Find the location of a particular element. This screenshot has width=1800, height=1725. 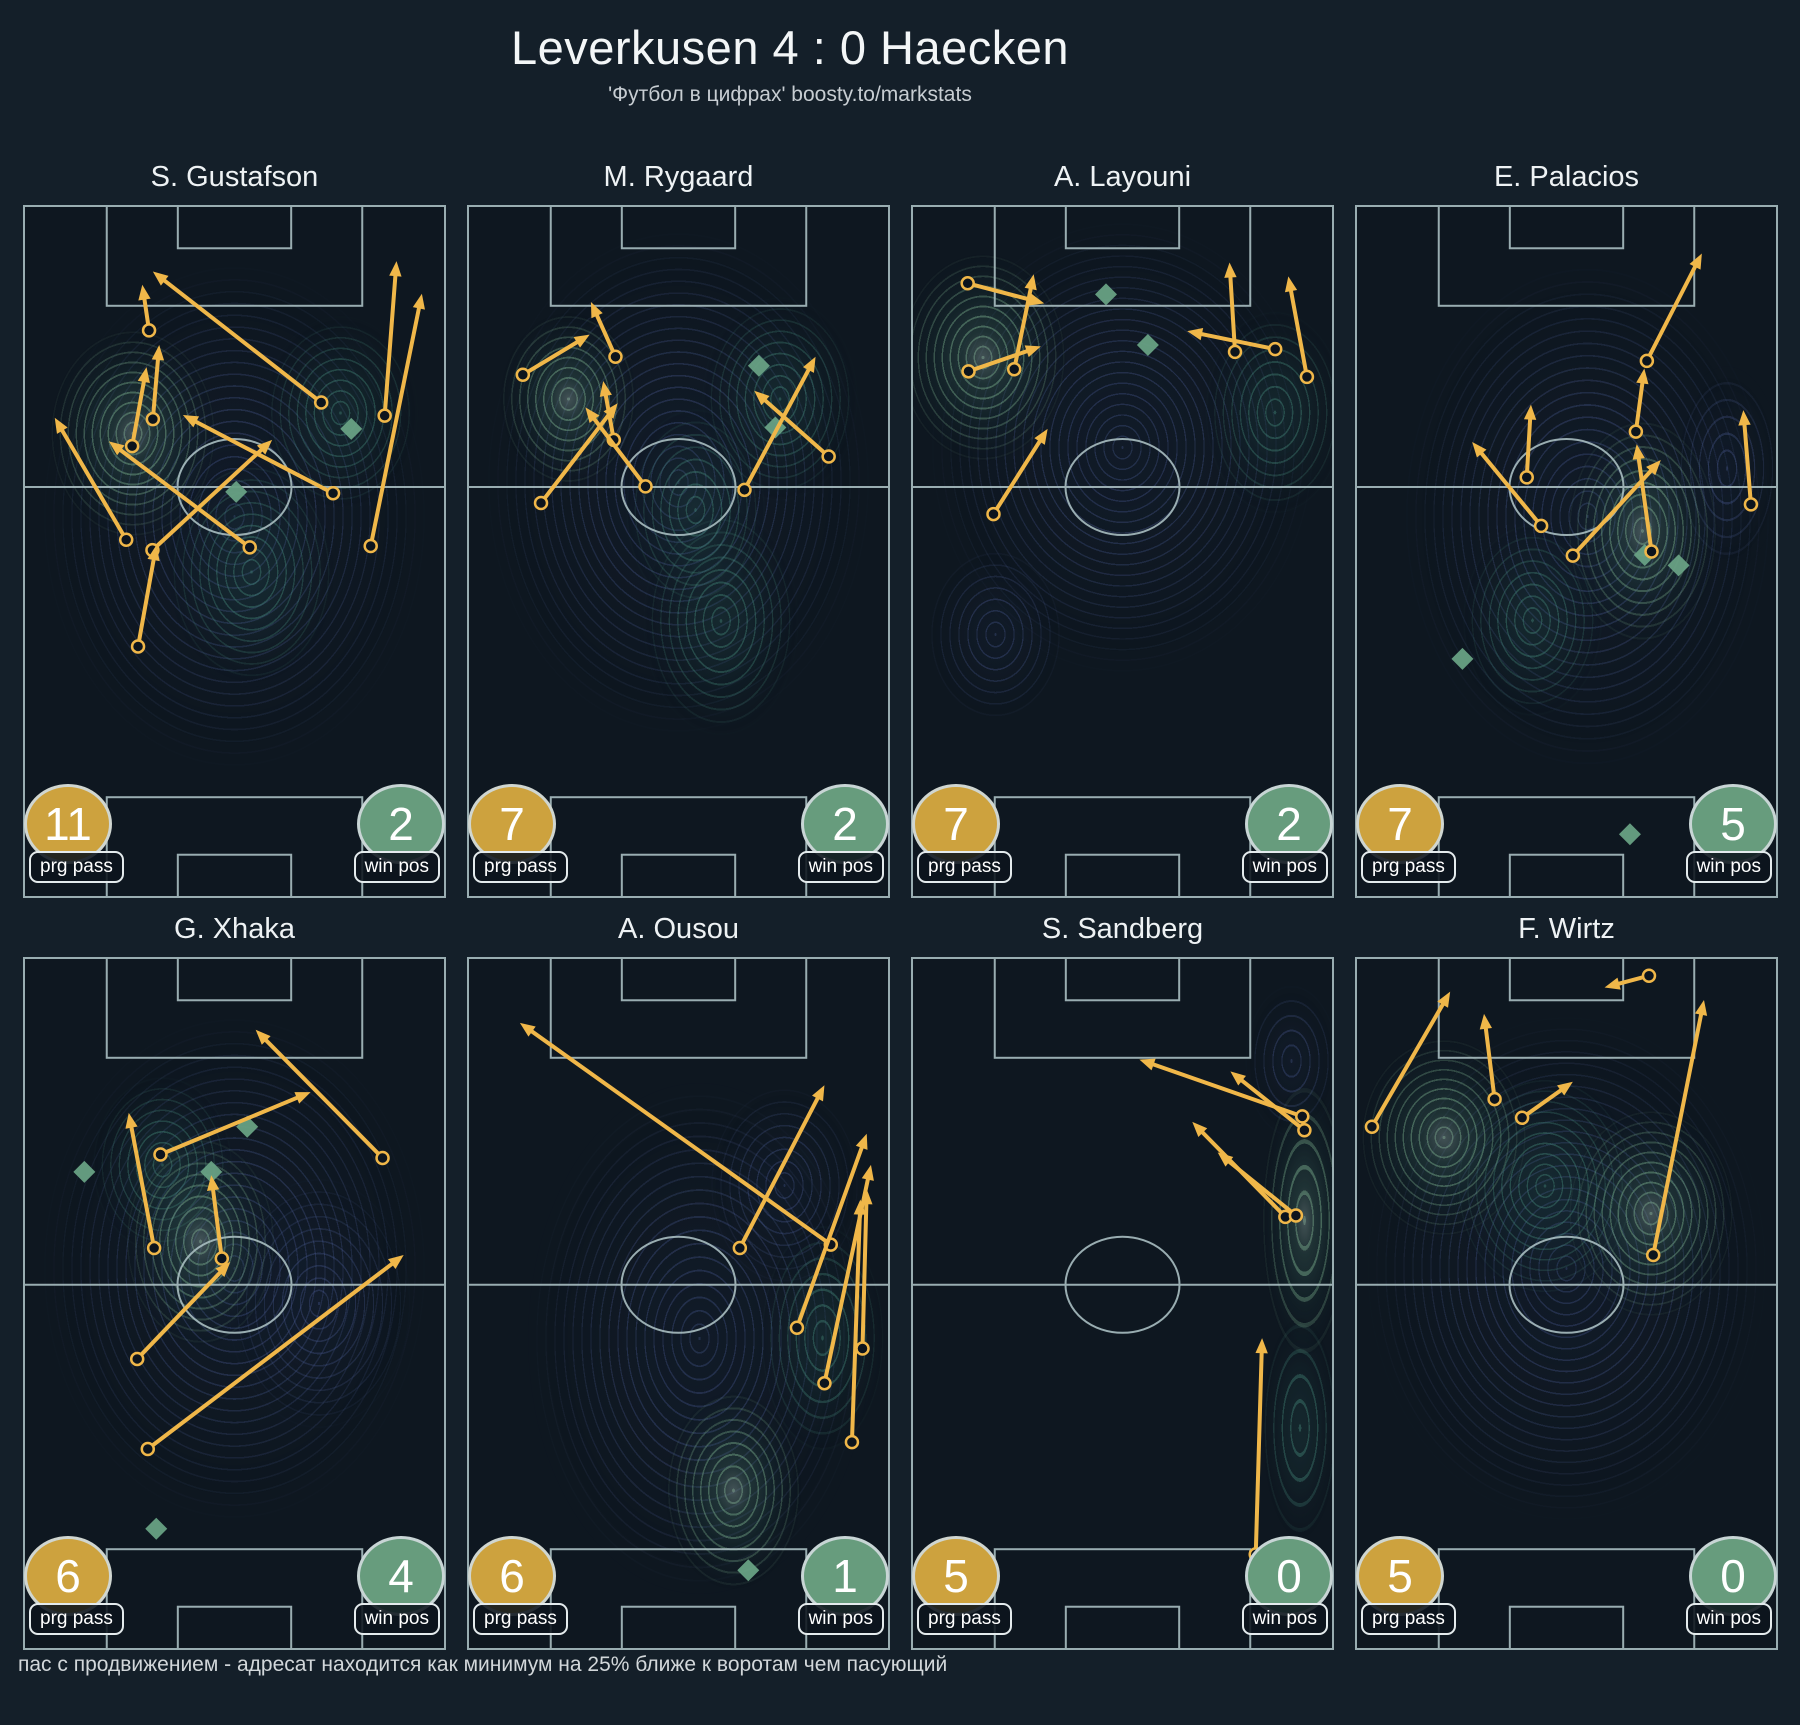

player-name: M. Rygaard is located at coordinates (678, 177).